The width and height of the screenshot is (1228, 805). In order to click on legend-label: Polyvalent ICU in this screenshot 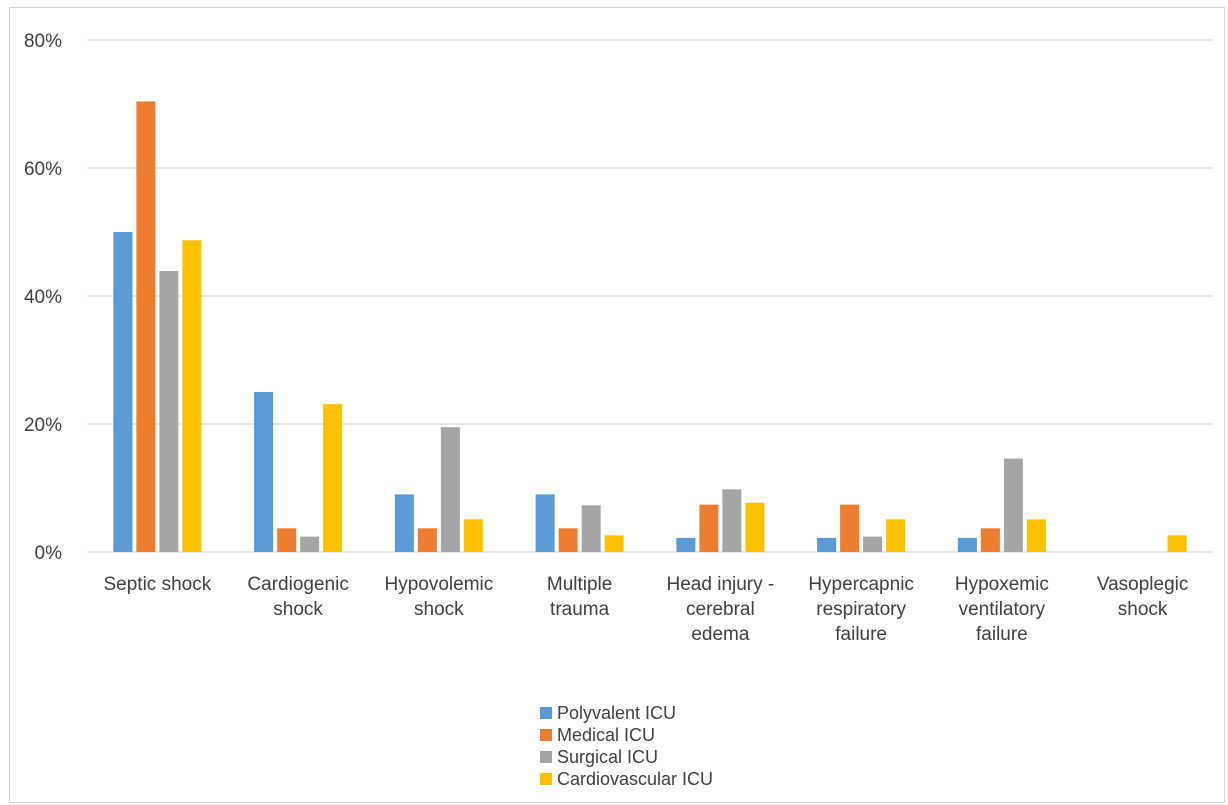, I will do `click(617, 712)`.